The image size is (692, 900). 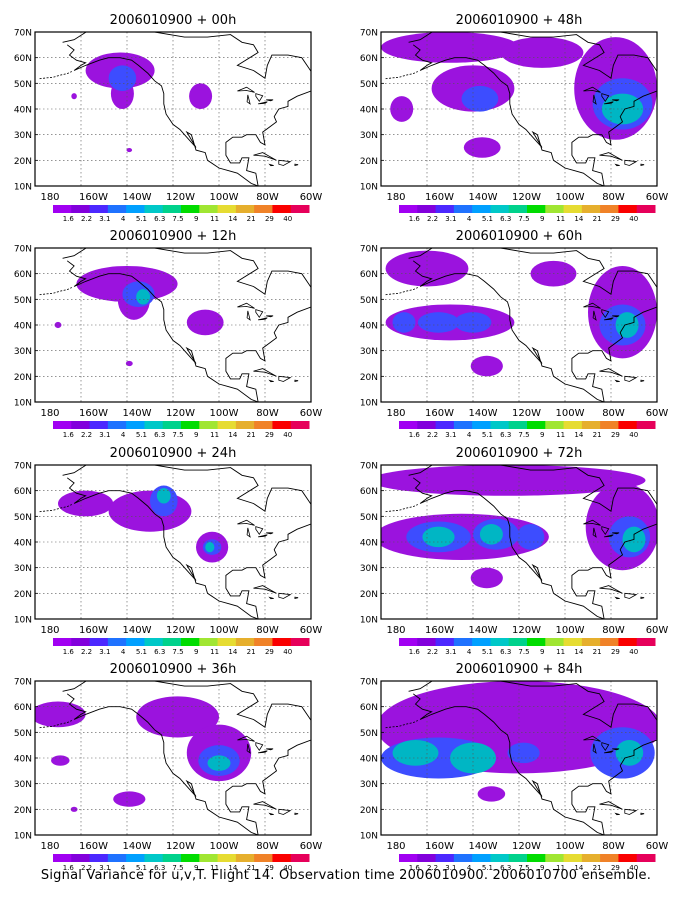 What do you see at coordinates (23, 785) in the screenshot?
I see `lat-tick-label: 30N` at bounding box center [23, 785].